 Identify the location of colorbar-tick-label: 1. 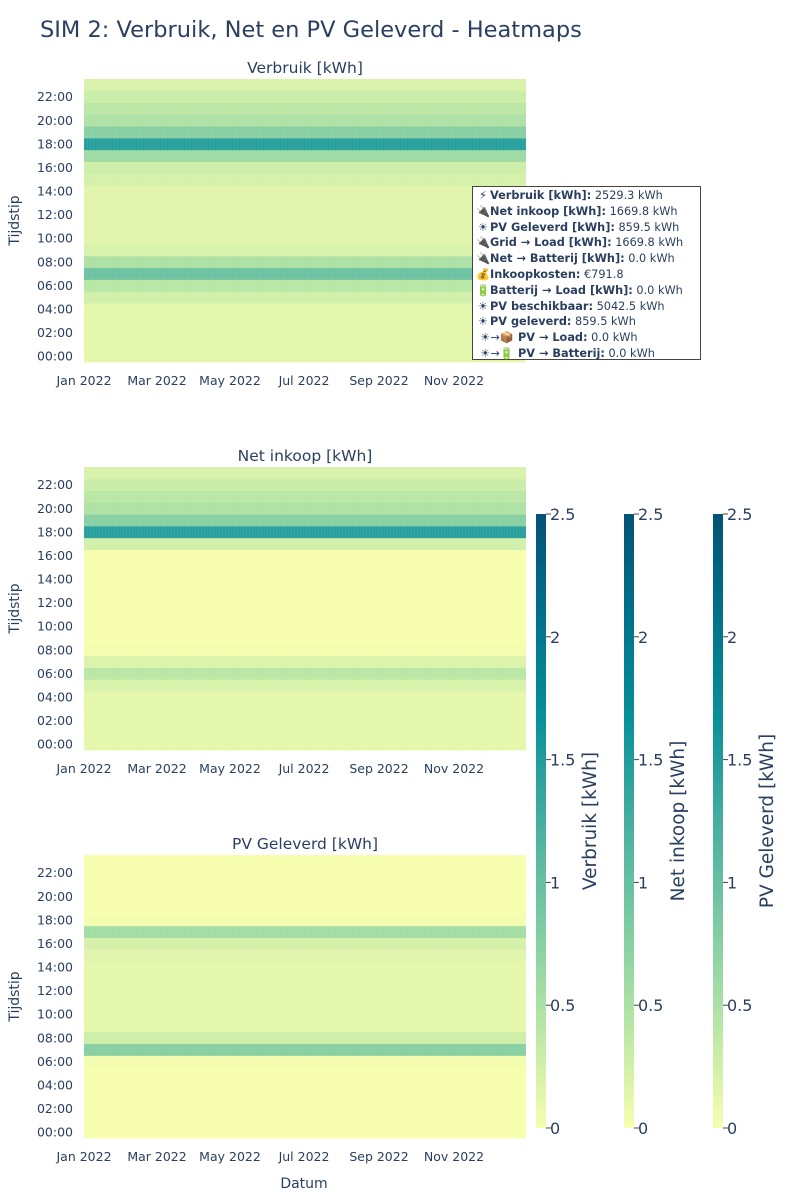
(732, 882).